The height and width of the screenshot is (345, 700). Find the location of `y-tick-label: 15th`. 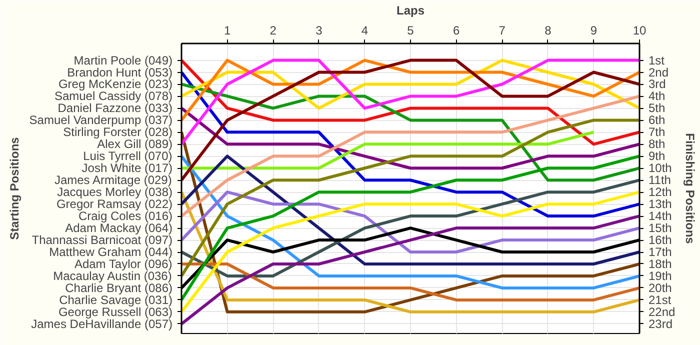

y-tick-label: 15th is located at coordinates (660, 228).